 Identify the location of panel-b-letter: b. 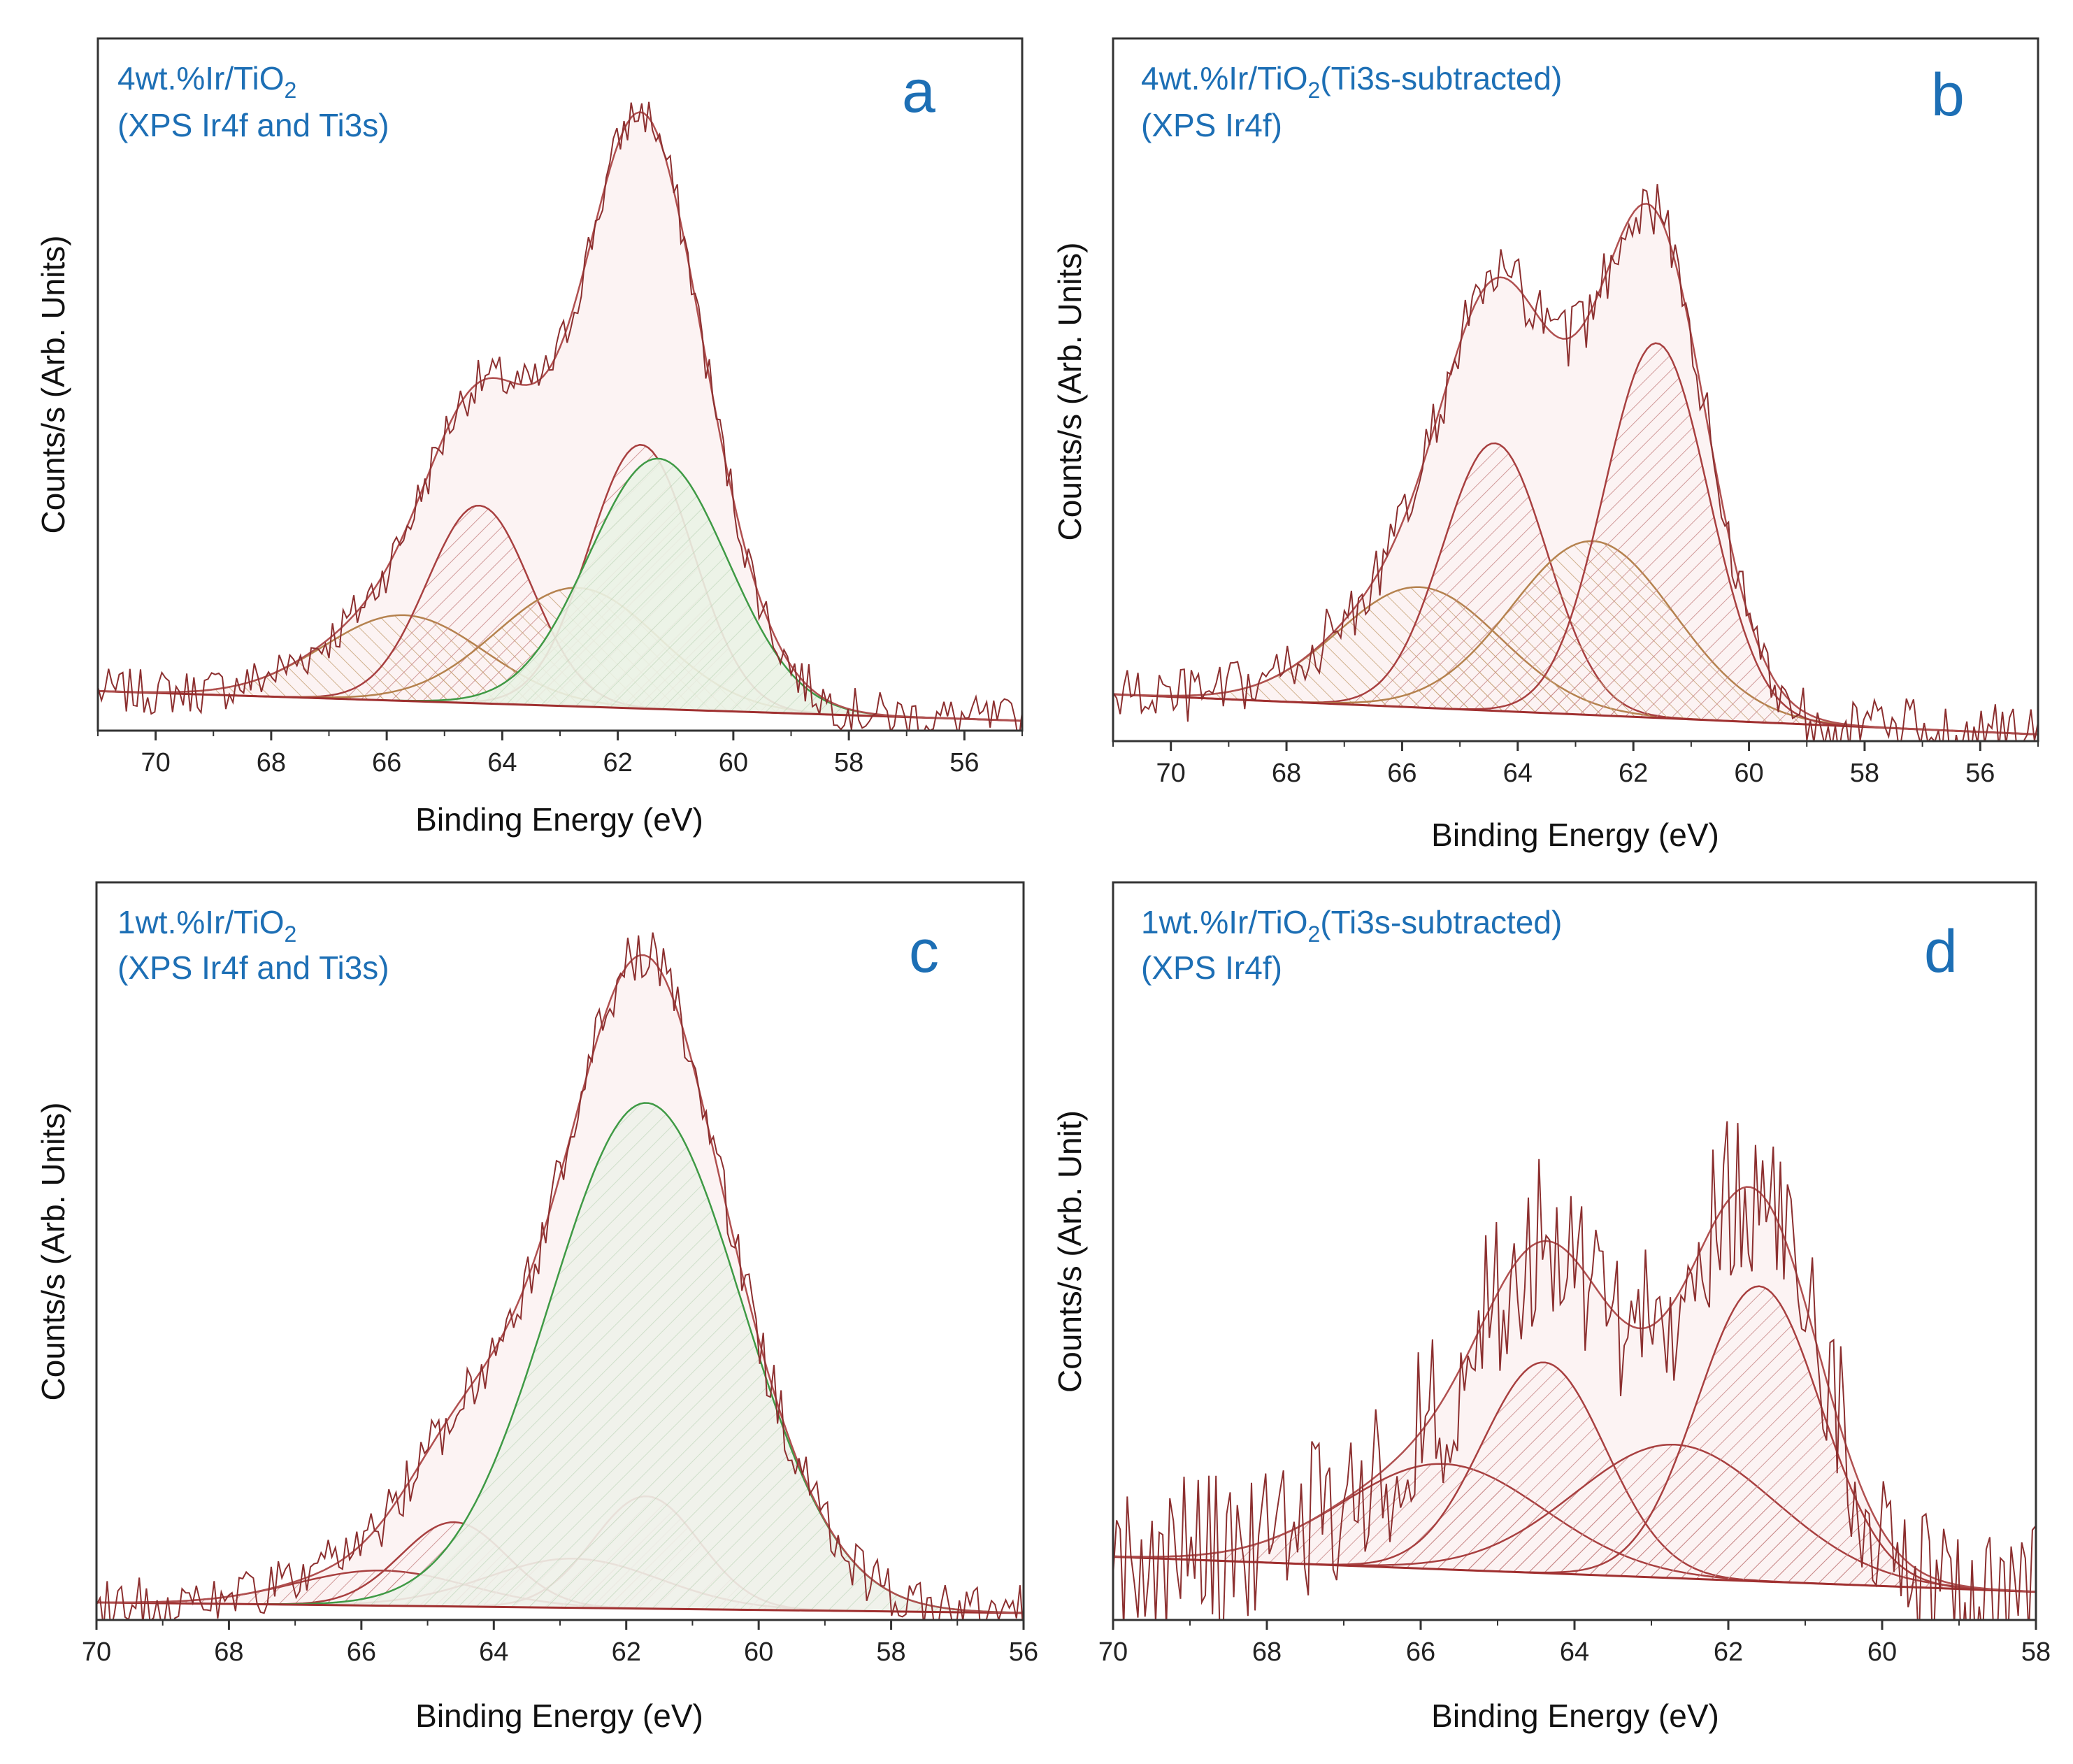
(1948, 96).